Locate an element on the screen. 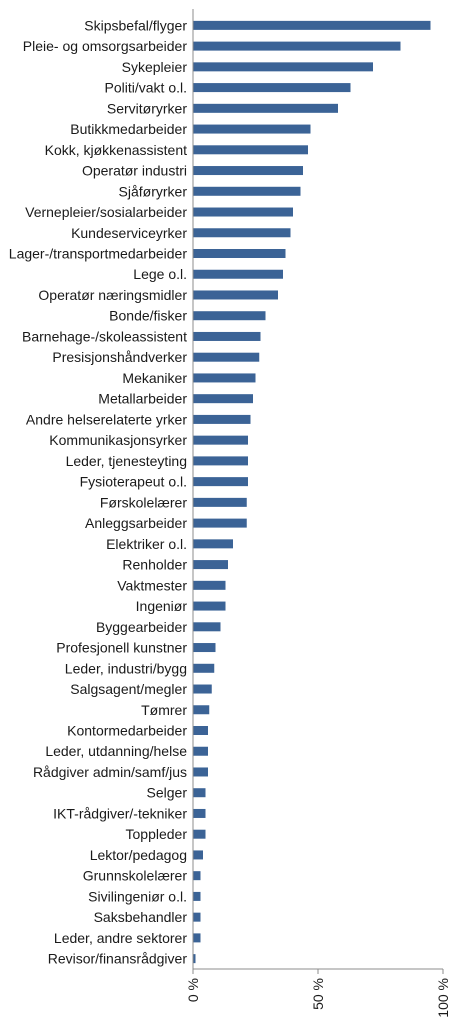  x-ticks-group: 0 % 50 % 100 % is located at coordinates (317, 993).